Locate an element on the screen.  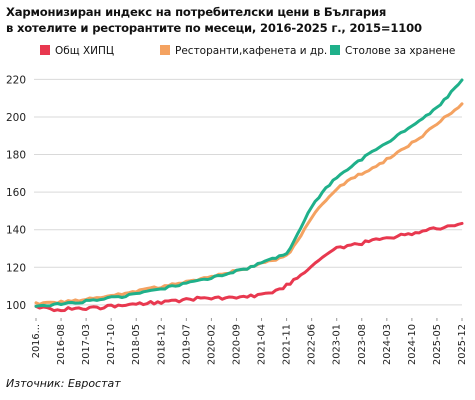
x-tick-label: 2020-09 is located at coordinates (236, 344).